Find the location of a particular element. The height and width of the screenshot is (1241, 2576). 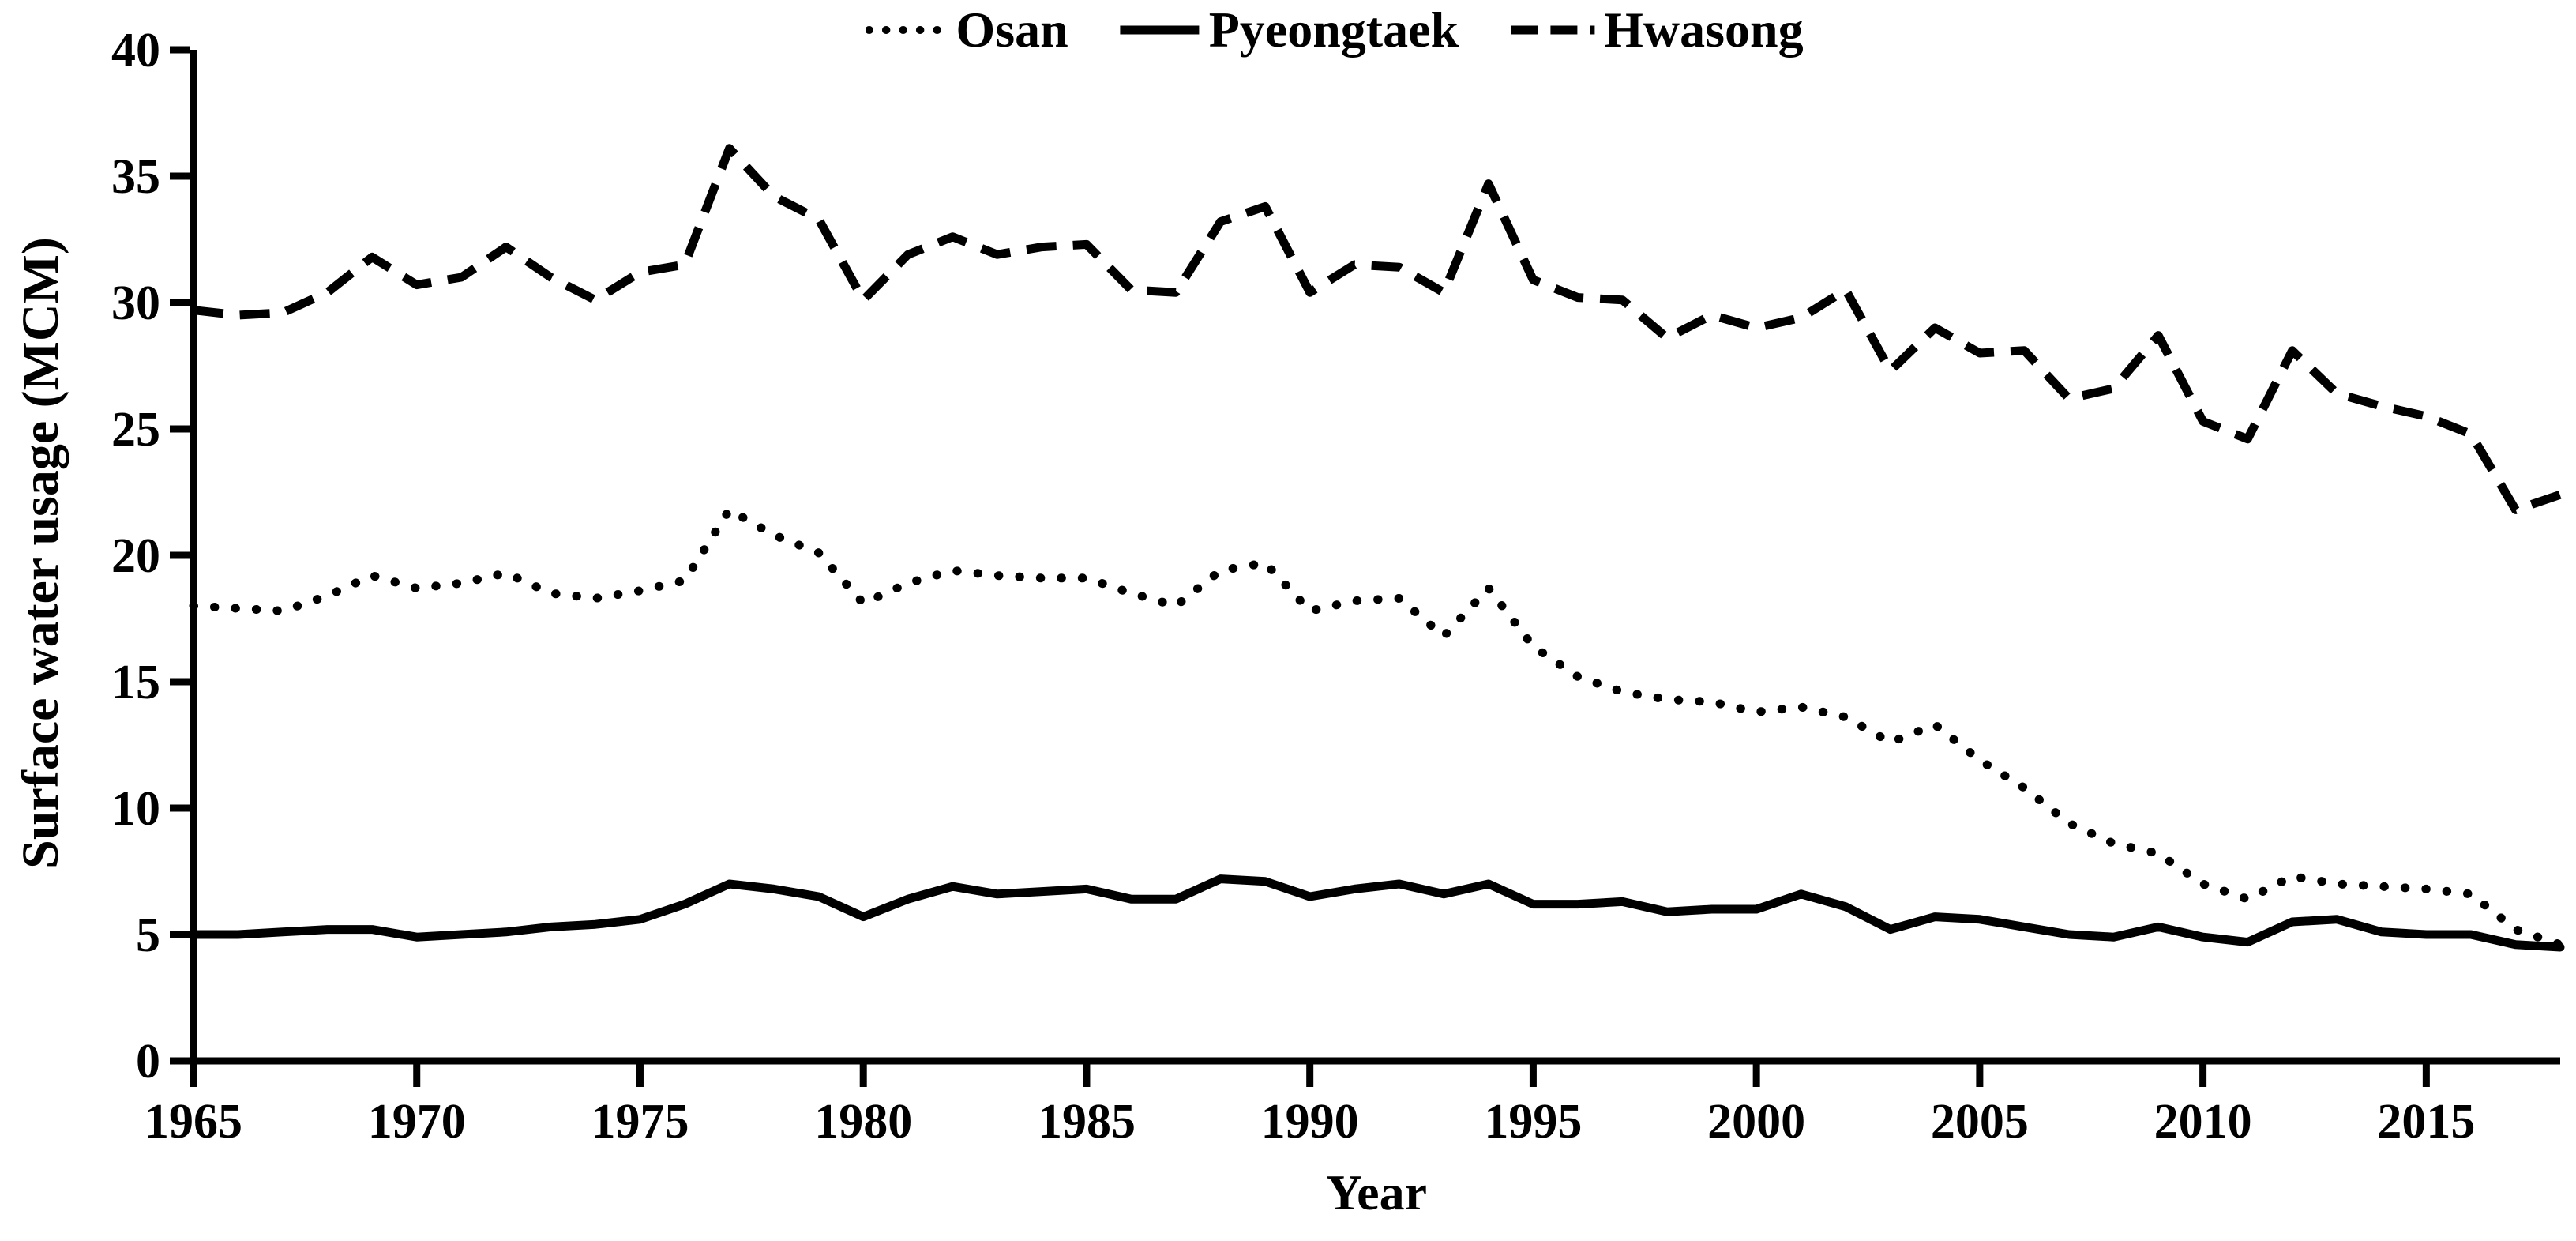

chart-legend: Osan Pyeongtaek Hwasong is located at coordinates (1335, 30).